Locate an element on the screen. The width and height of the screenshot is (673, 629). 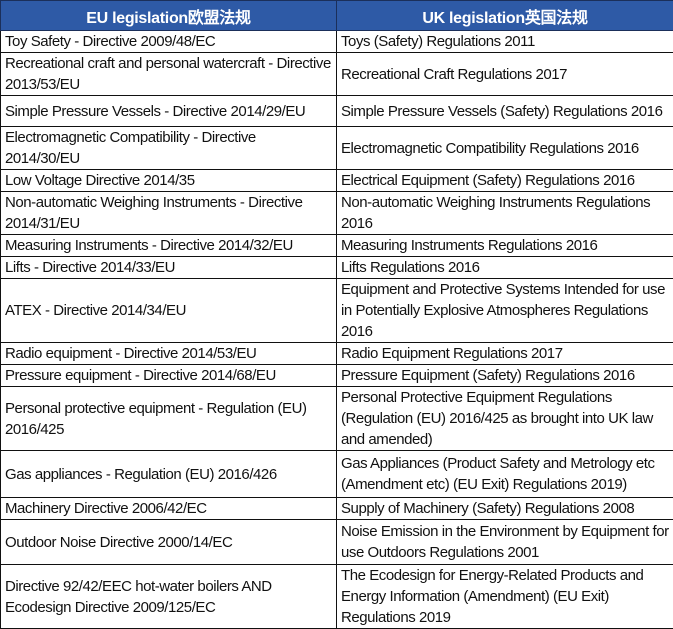
cell-eu: ATEX - Directive 2014/34/EU is located at coordinates (169, 311).